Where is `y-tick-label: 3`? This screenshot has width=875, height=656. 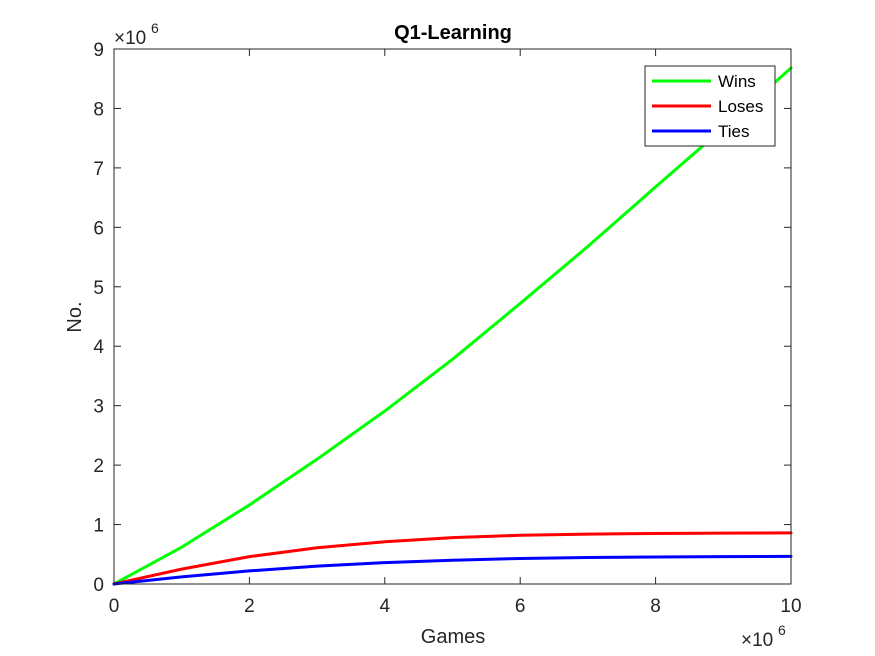
y-tick-label: 3 is located at coordinates (98, 407).